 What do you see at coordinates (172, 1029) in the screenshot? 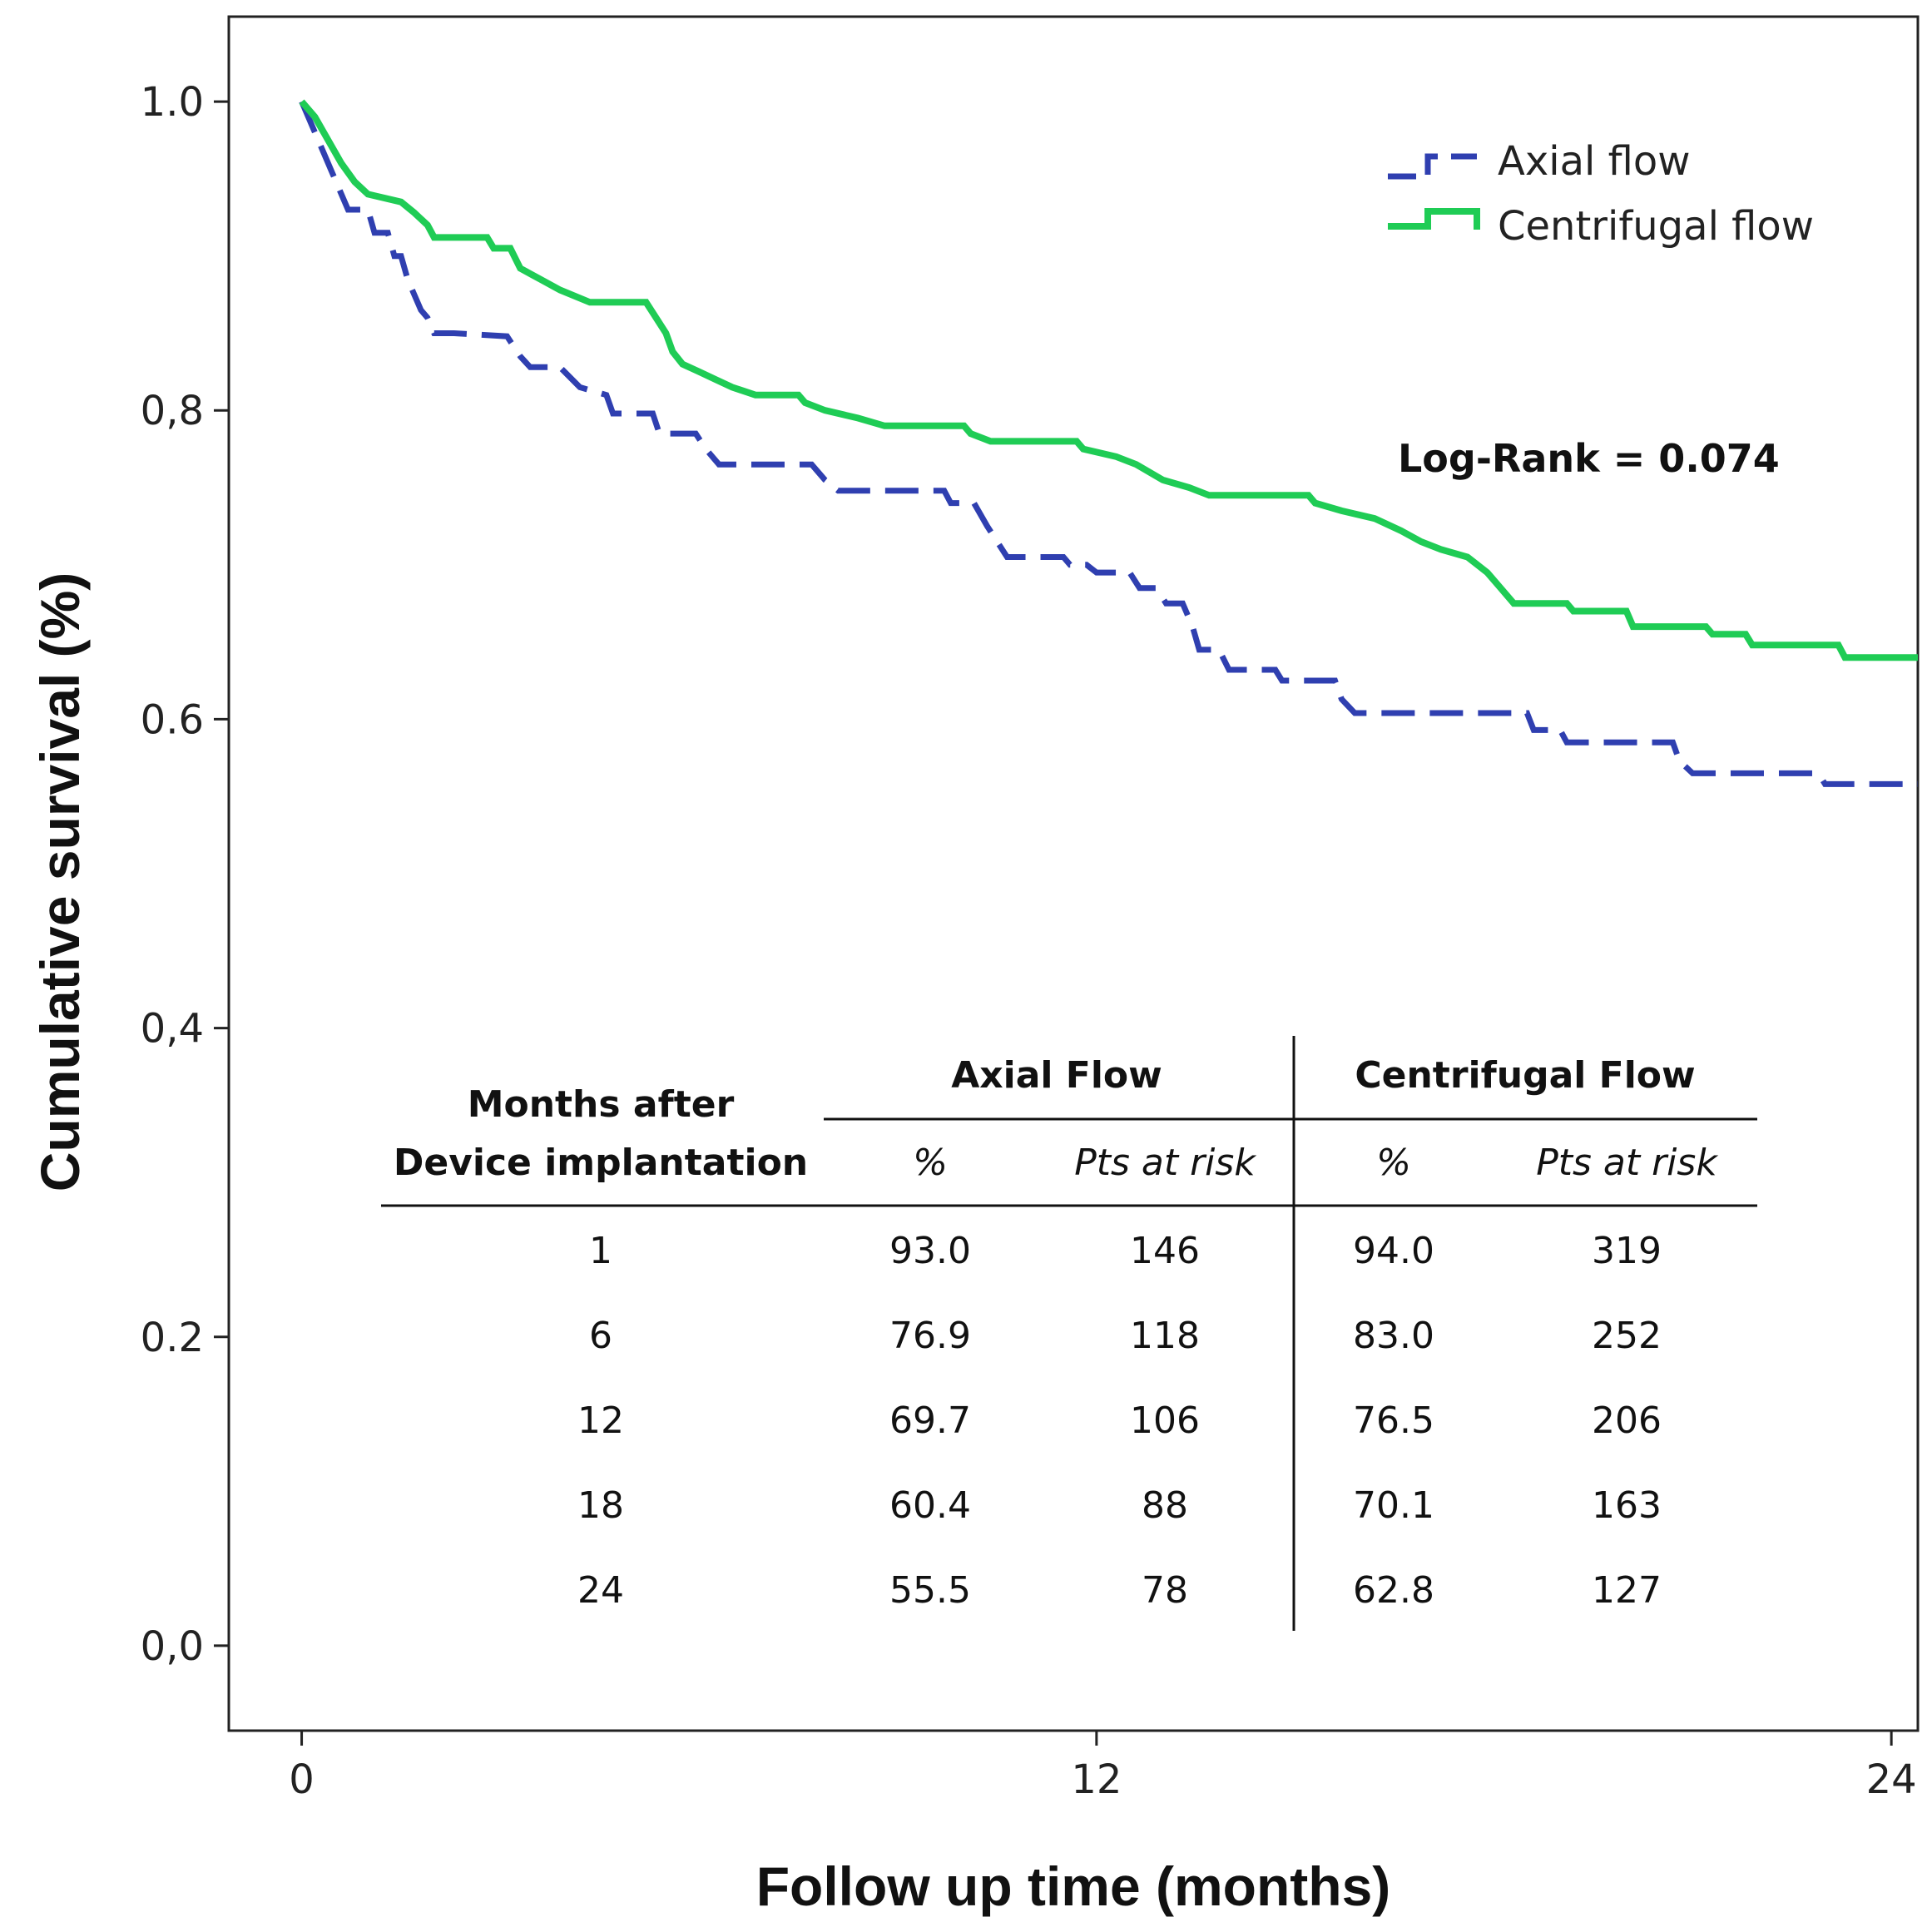
I see `y-tick-label: 0,4` at bounding box center [172, 1029].